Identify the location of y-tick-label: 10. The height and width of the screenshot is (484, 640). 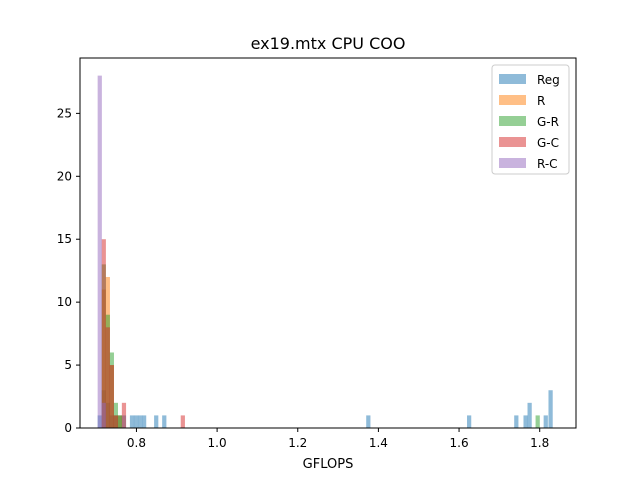
(64, 302).